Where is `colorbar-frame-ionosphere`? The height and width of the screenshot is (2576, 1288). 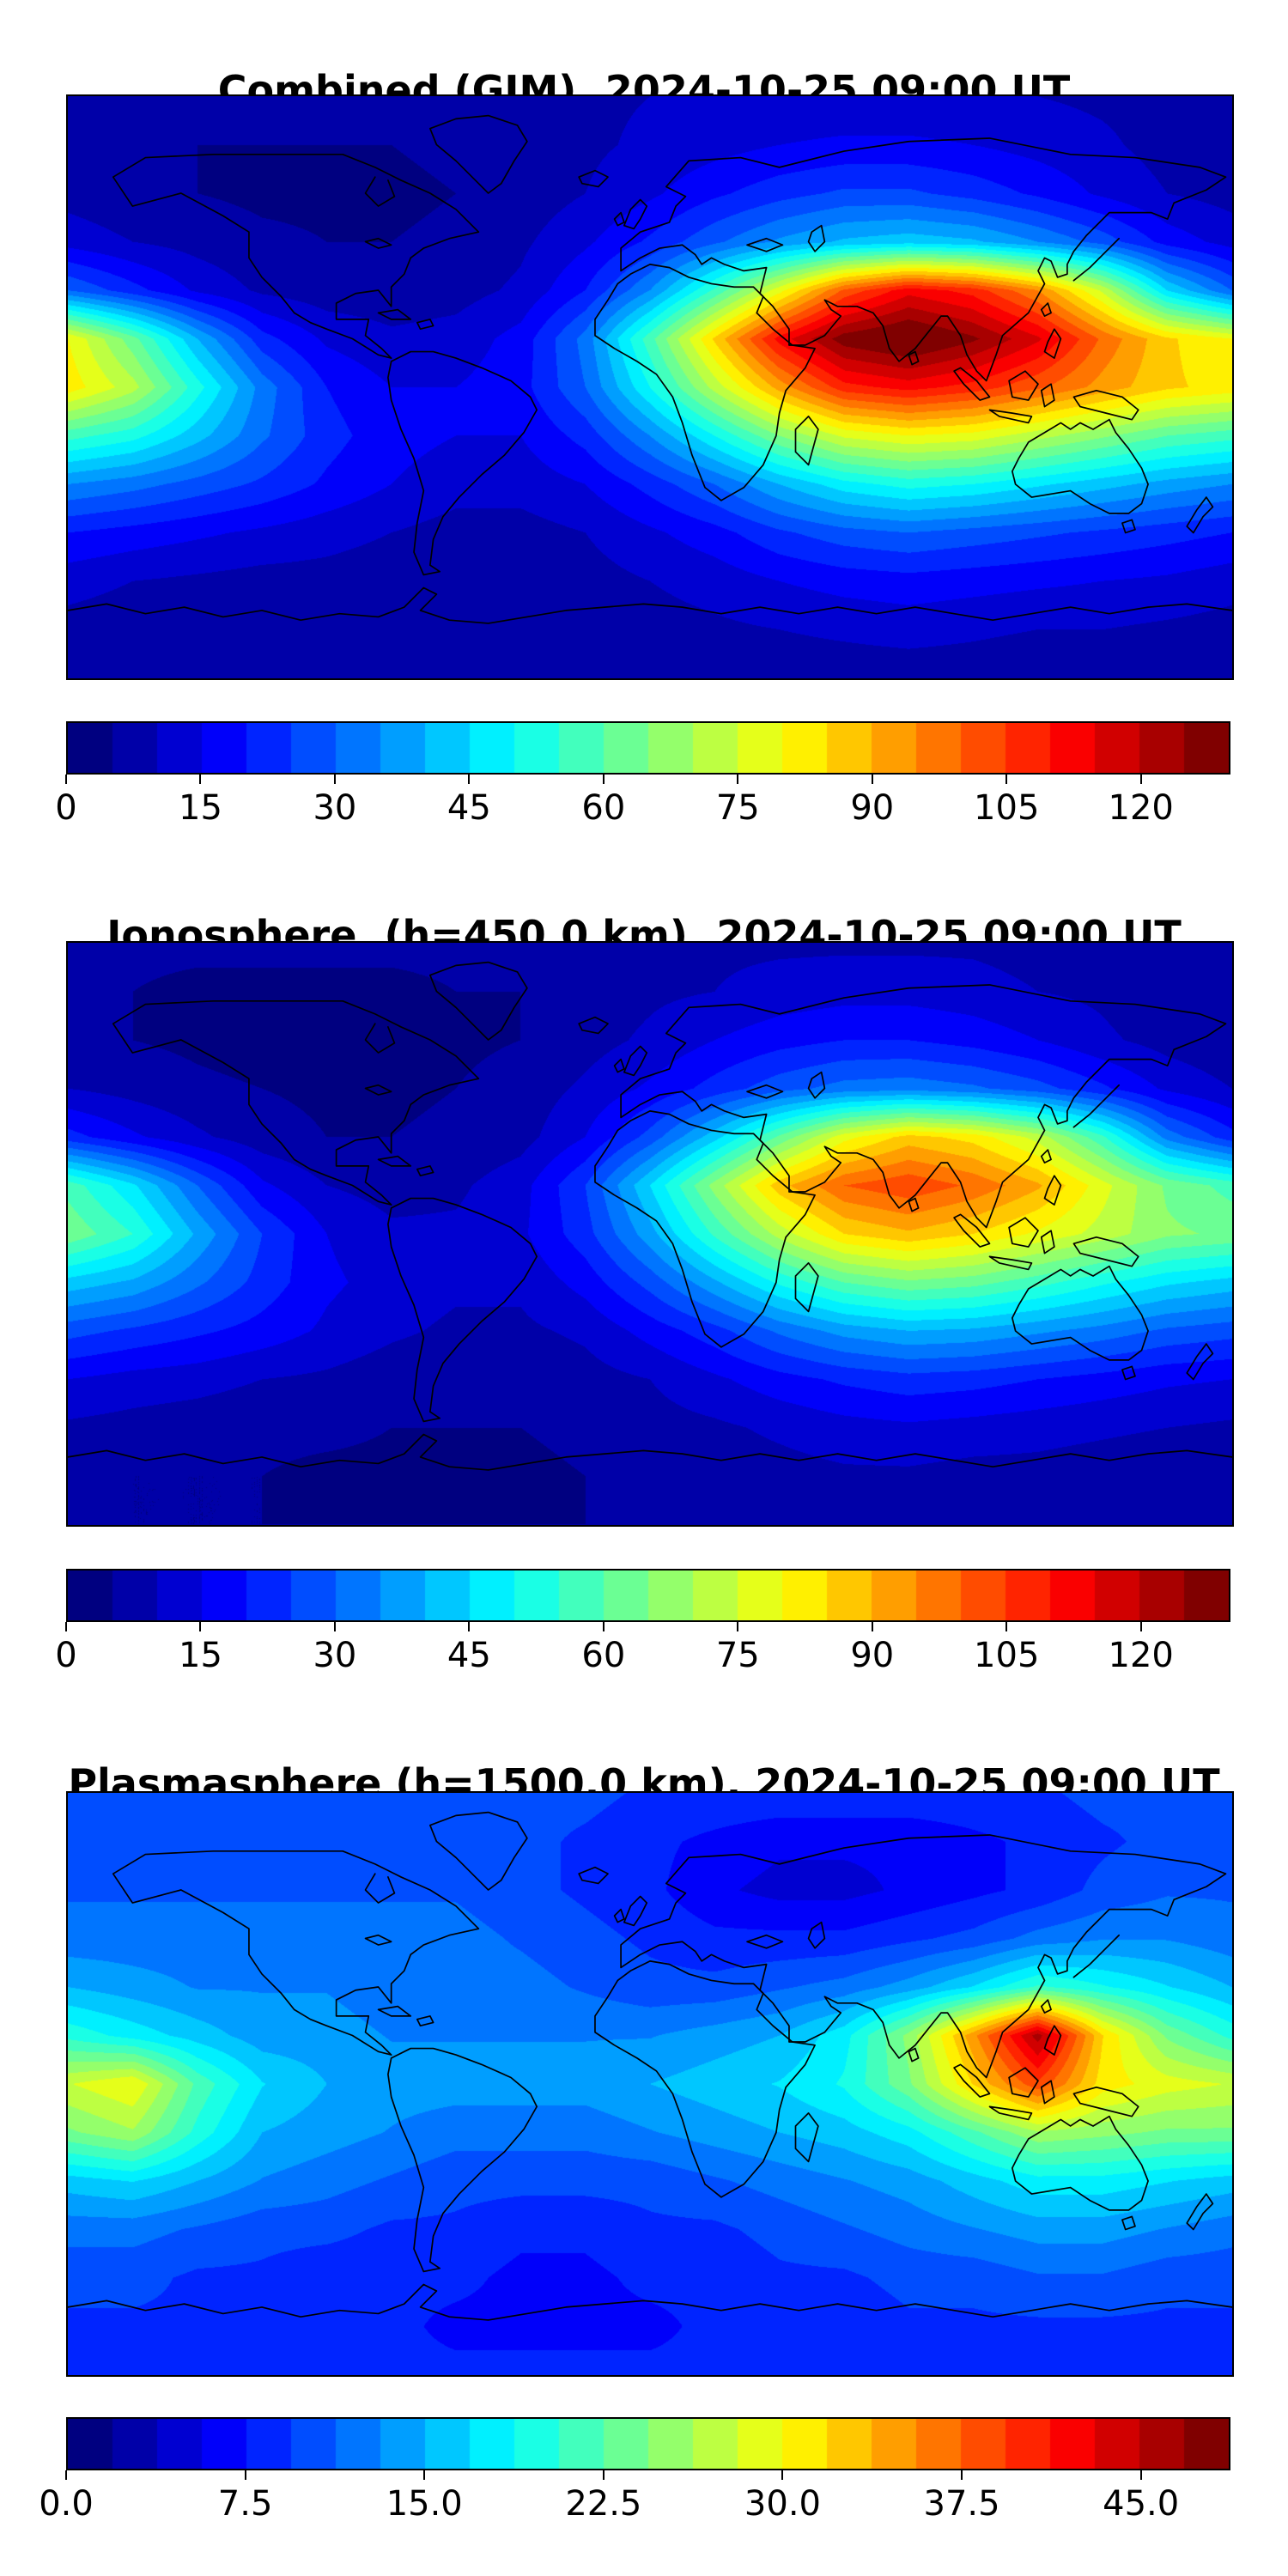
colorbar-frame-ionosphere is located at coordinates (648, 1595).